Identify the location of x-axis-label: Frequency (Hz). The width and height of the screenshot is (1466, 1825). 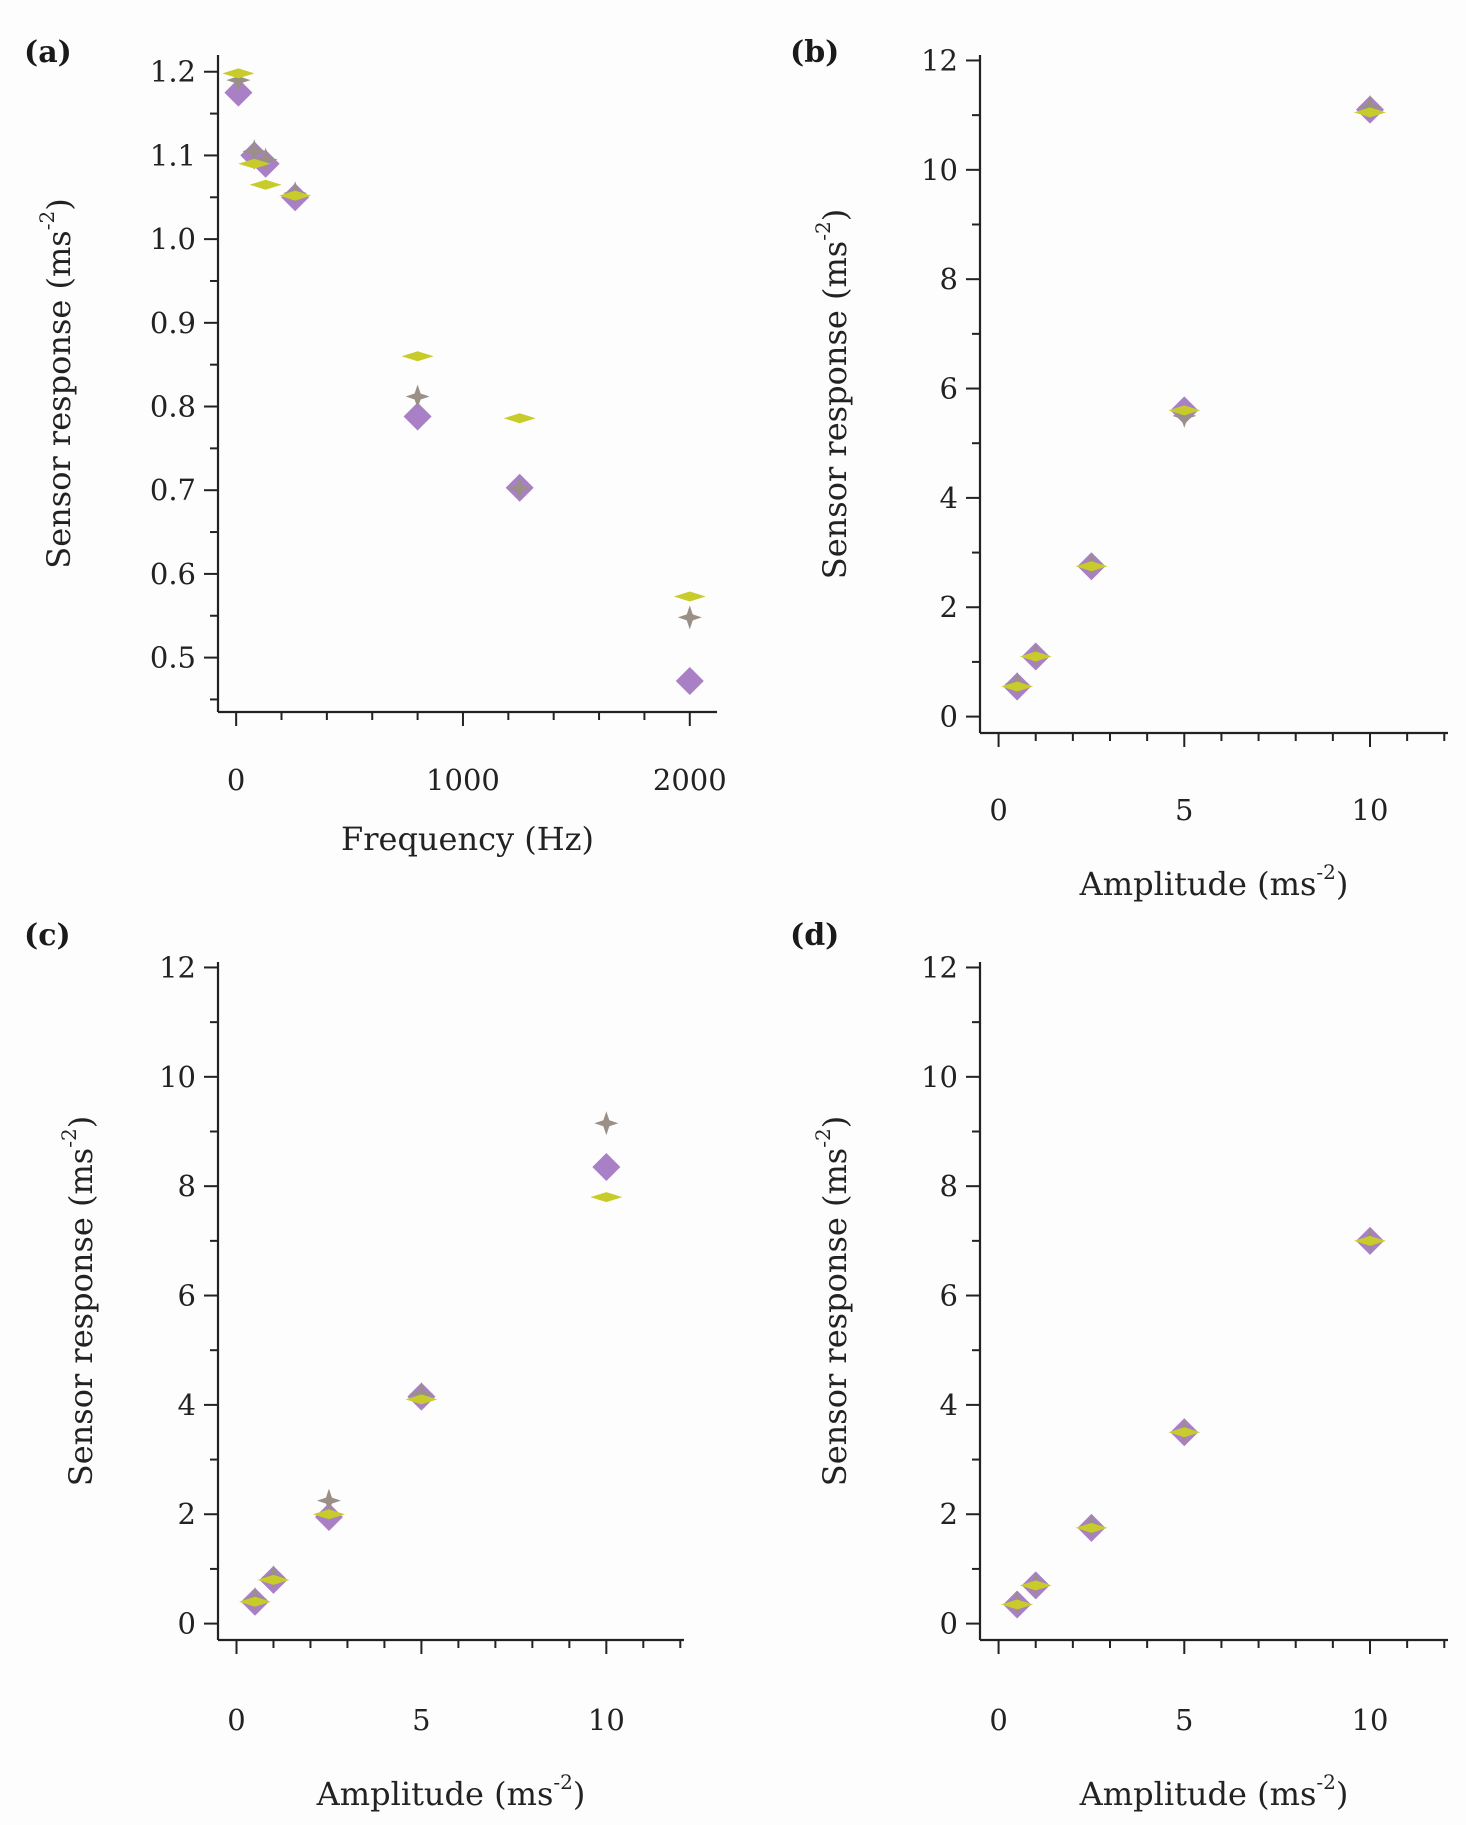
(467, 839).